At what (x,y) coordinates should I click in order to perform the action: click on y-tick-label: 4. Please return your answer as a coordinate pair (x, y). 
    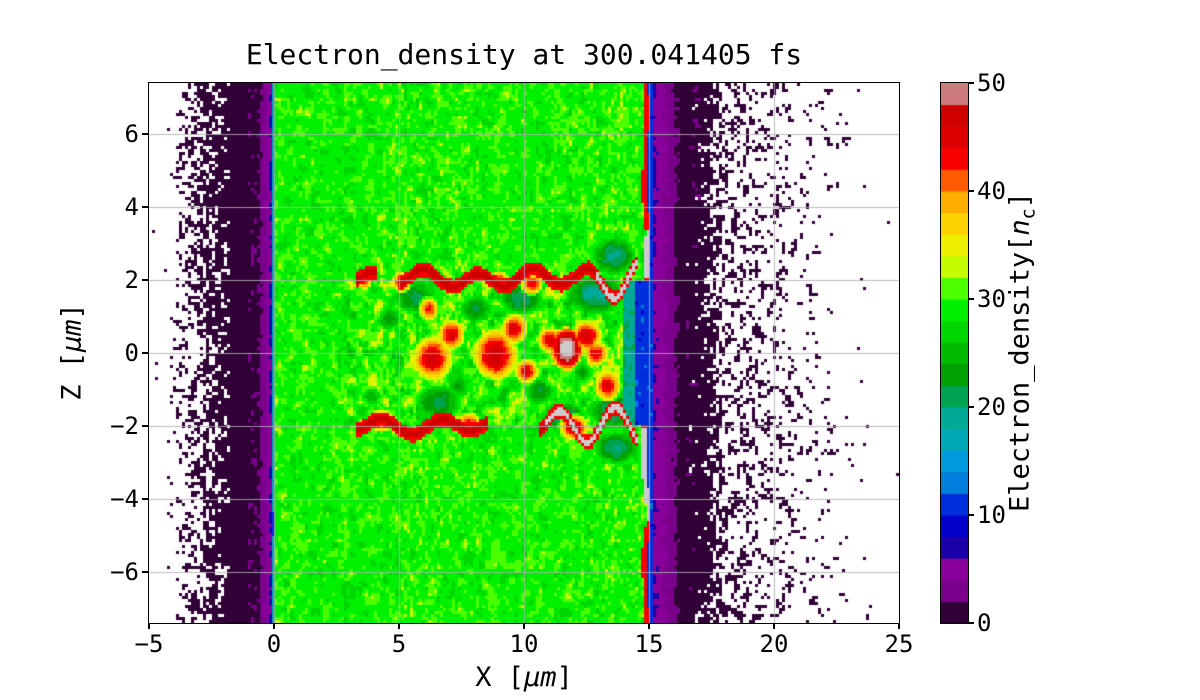
    Looking at the image, I should click on (131, 207).